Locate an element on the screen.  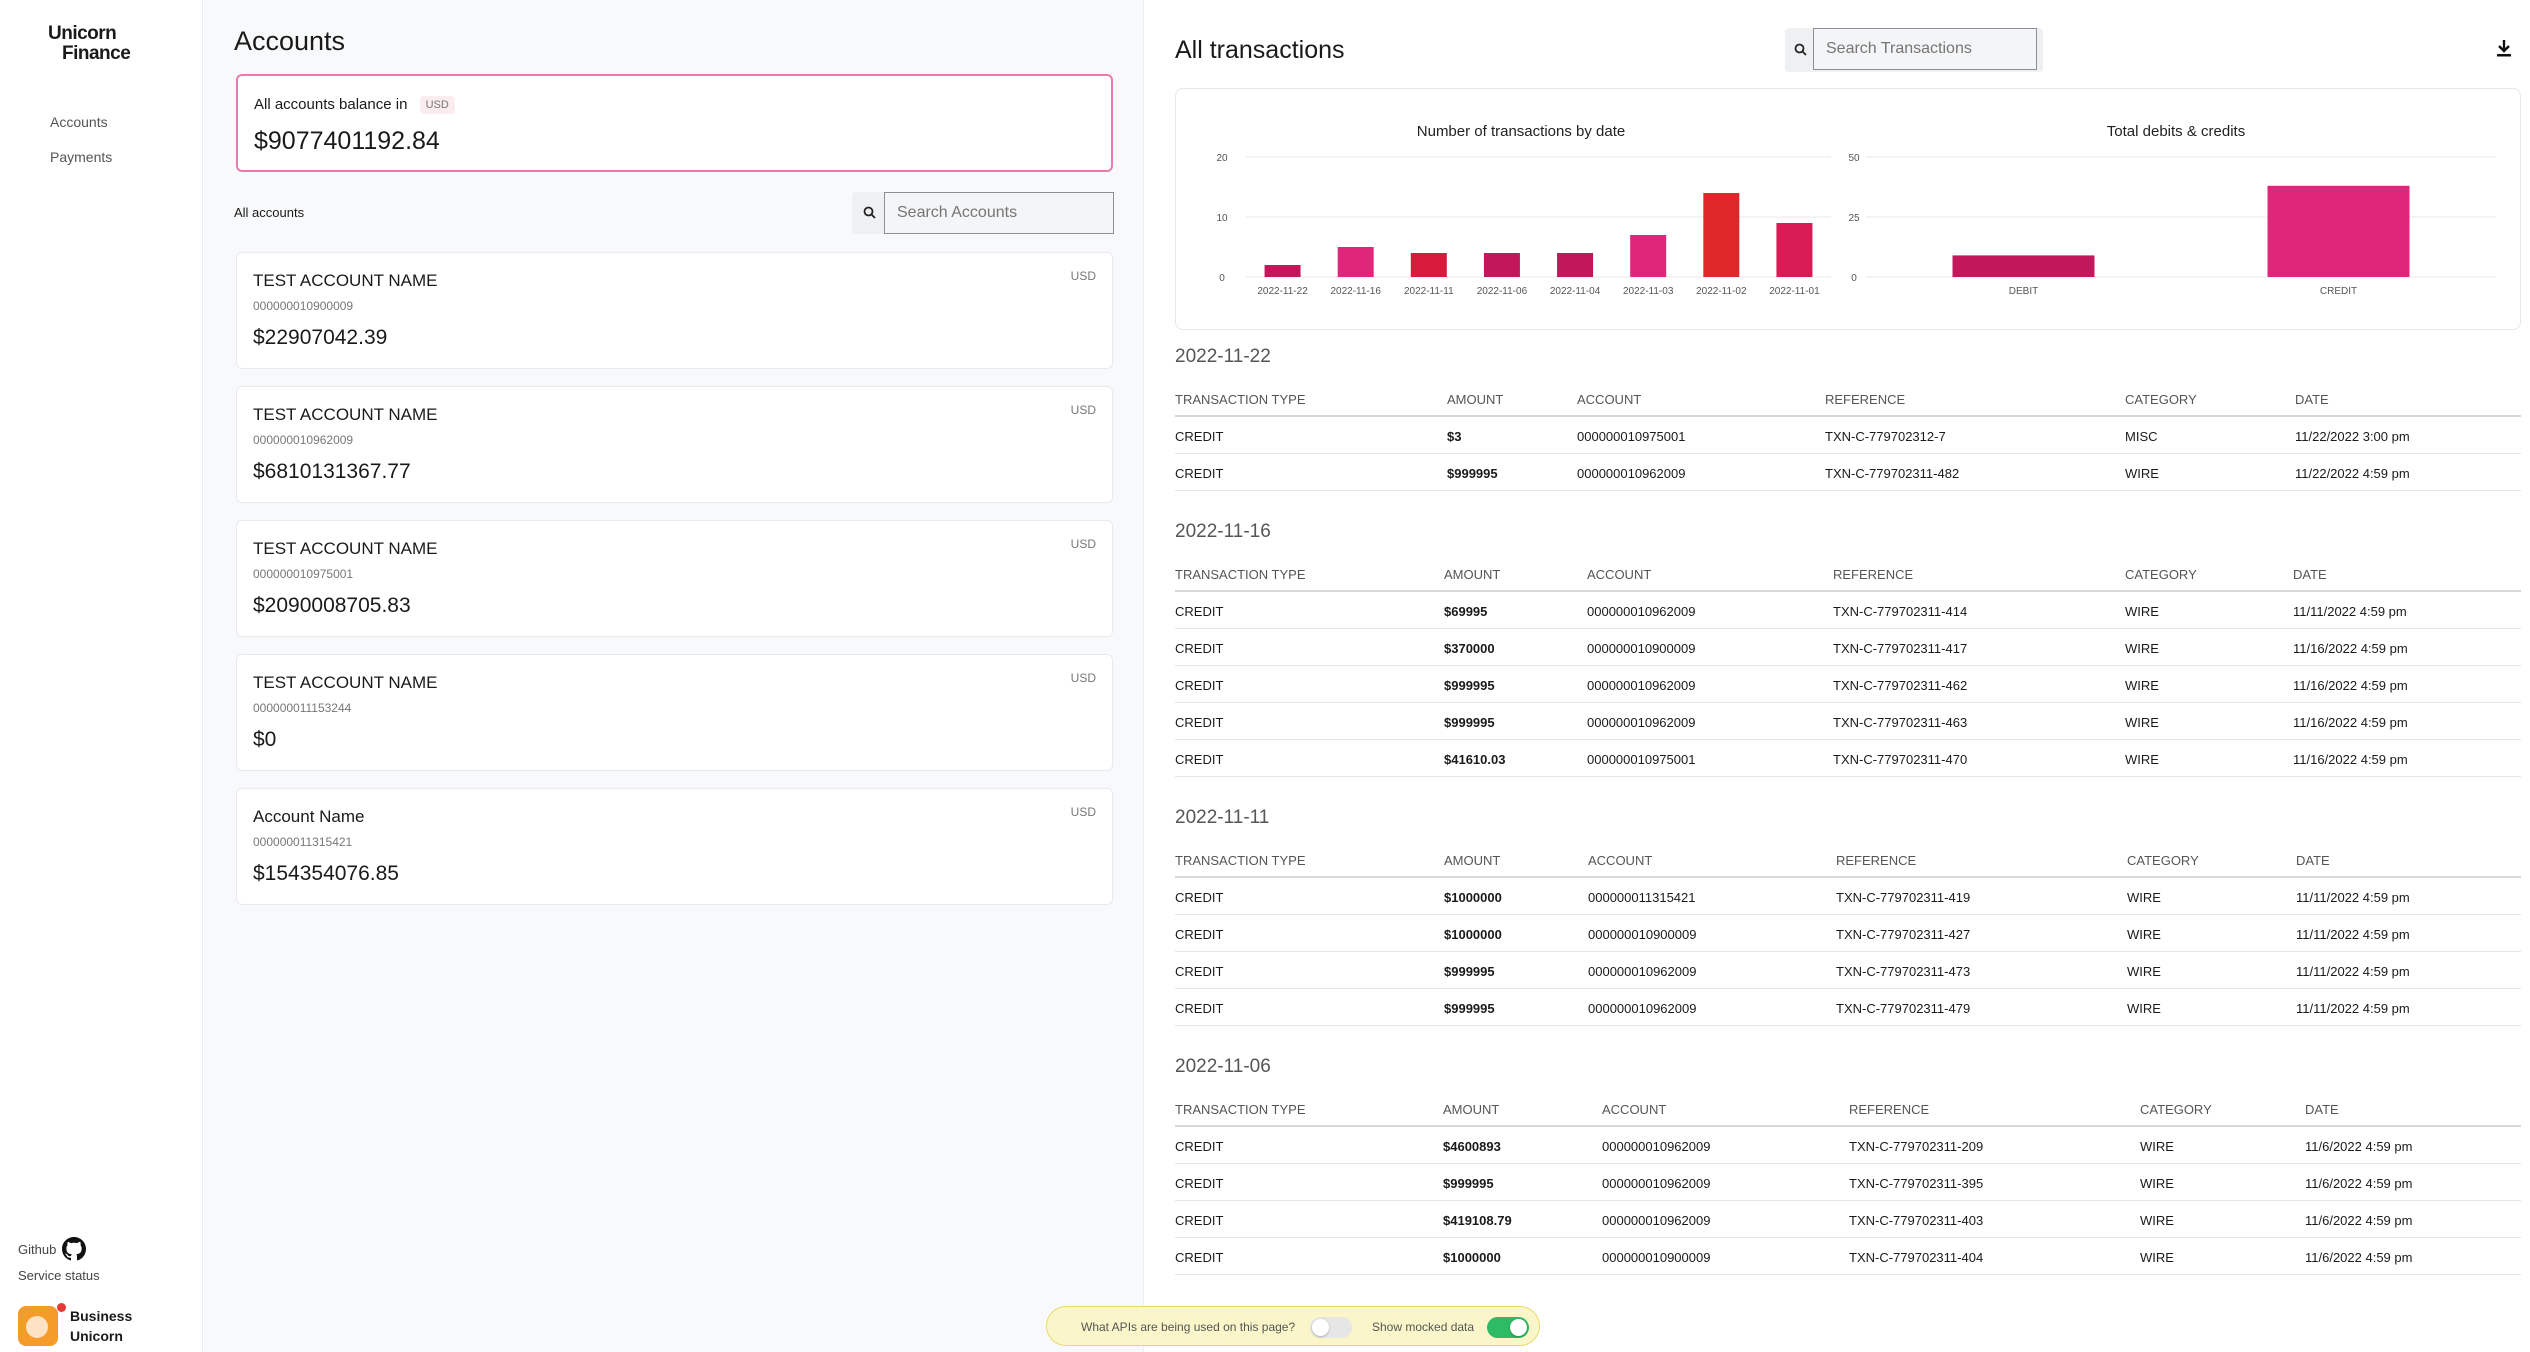
account-cell: 000000010962009 is located at coordinates (1656, 1146).